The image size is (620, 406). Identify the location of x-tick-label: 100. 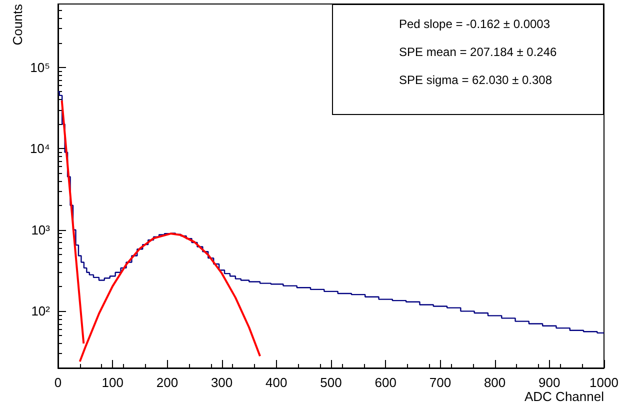
(113, 382).